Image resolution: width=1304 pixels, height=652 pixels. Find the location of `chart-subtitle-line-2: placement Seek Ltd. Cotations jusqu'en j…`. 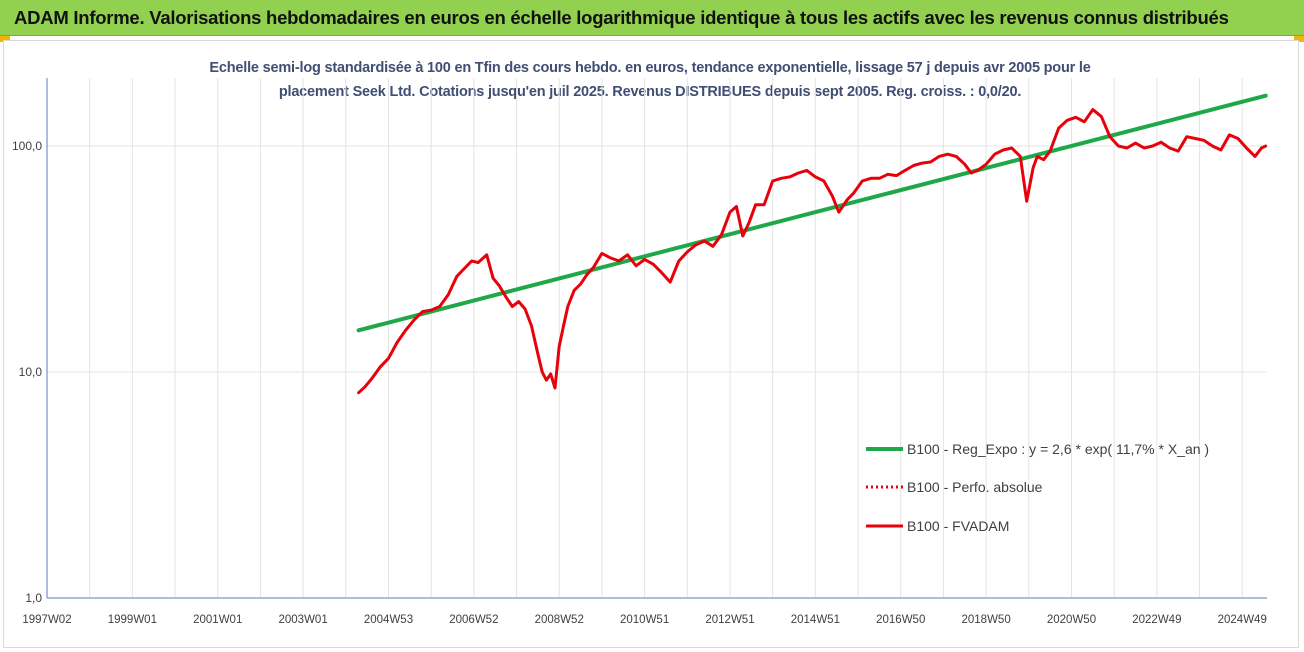

chart-subtitle-line-2: placement Seek Ltd. Cotations jusqu'en j… is located at coordinates (650, 92).